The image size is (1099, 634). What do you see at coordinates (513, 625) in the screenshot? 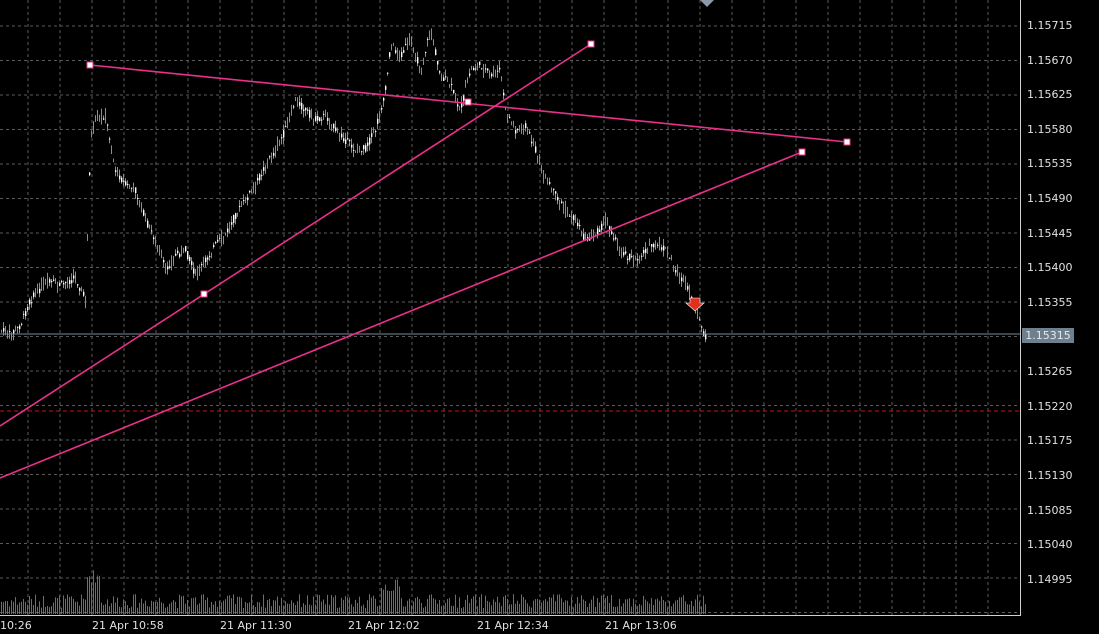
I see `time-label: 21 Apr 12:34` at bounding box center [513, 625].